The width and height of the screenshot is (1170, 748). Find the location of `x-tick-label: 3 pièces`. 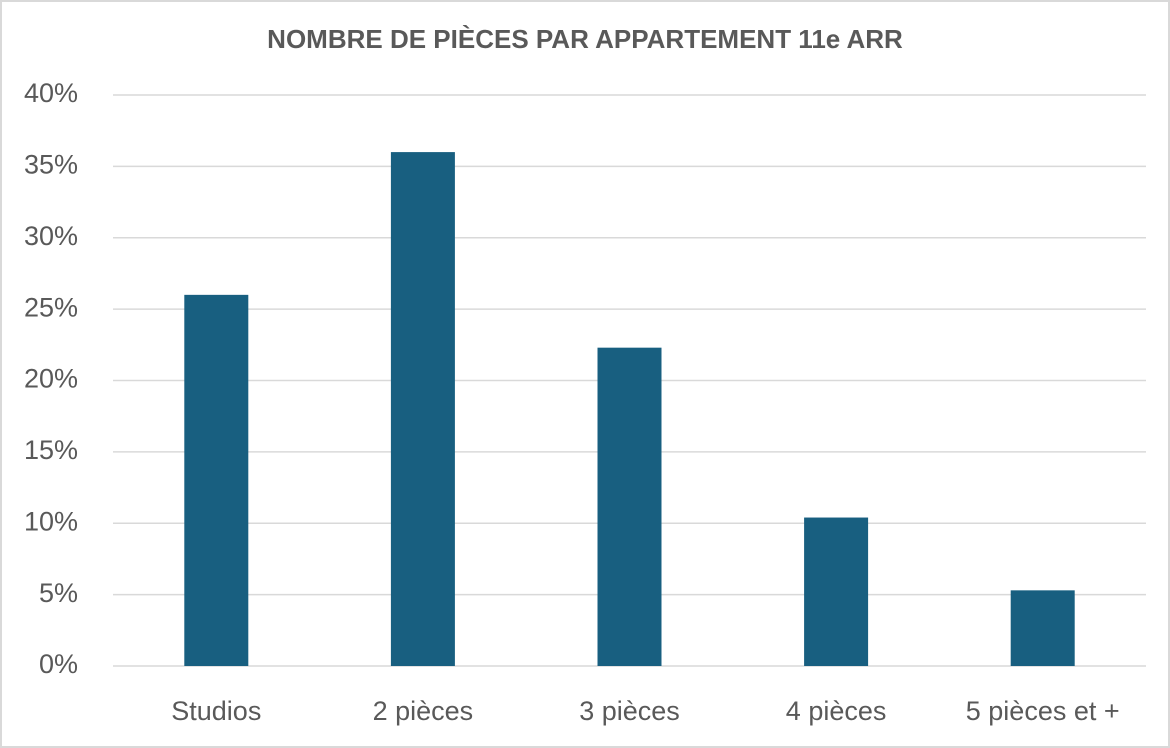

x-tick-label: 3 pièces is located at coordinates (629, 711).